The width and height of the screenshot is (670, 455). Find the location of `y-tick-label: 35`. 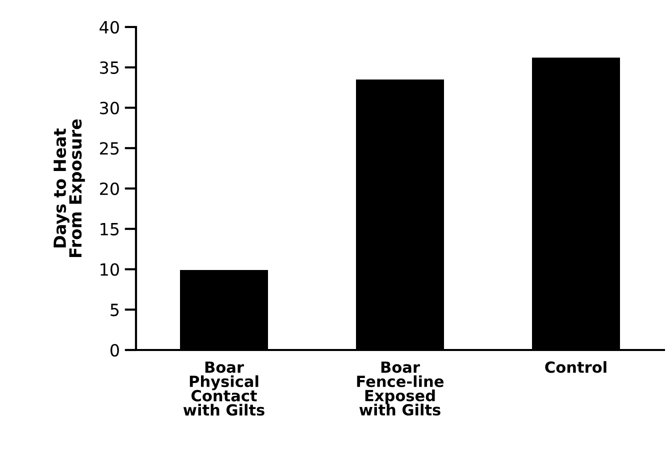

y-tick-label: 35 is located at coordinates (109, 67).